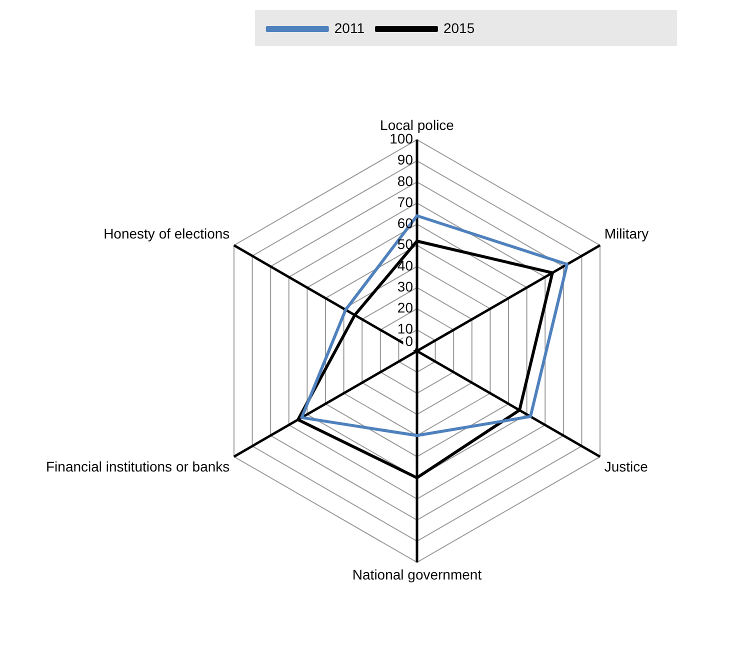 The width and height of the screenshot is (742, 657). Describe the element at coordinates (626, 466) in the screenshot. I see `spoke-label: Justice` at that location.